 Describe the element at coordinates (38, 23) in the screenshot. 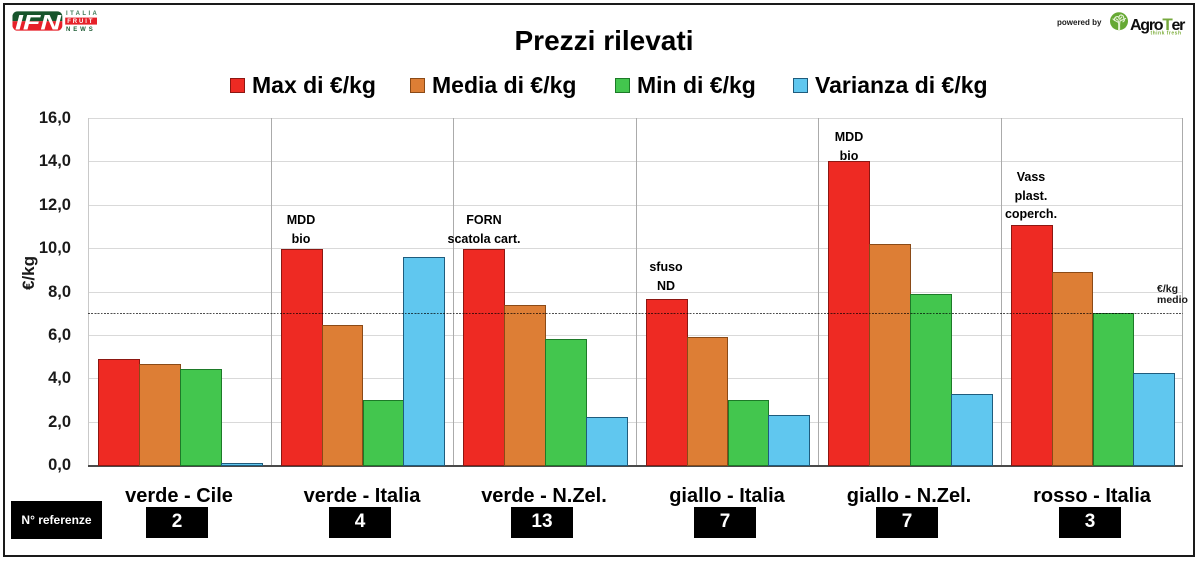

I see `svg-text: IFN` at that location.